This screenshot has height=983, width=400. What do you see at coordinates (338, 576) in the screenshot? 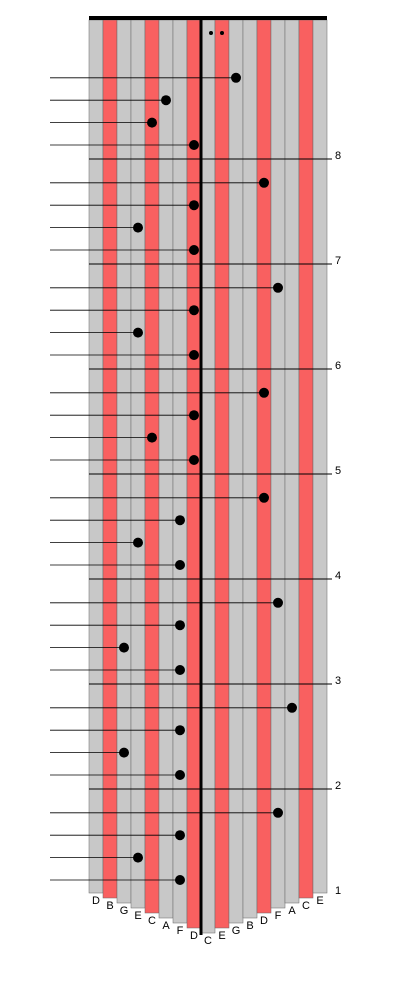
I see `measure-number: 4` at bounding box center [338, 576].